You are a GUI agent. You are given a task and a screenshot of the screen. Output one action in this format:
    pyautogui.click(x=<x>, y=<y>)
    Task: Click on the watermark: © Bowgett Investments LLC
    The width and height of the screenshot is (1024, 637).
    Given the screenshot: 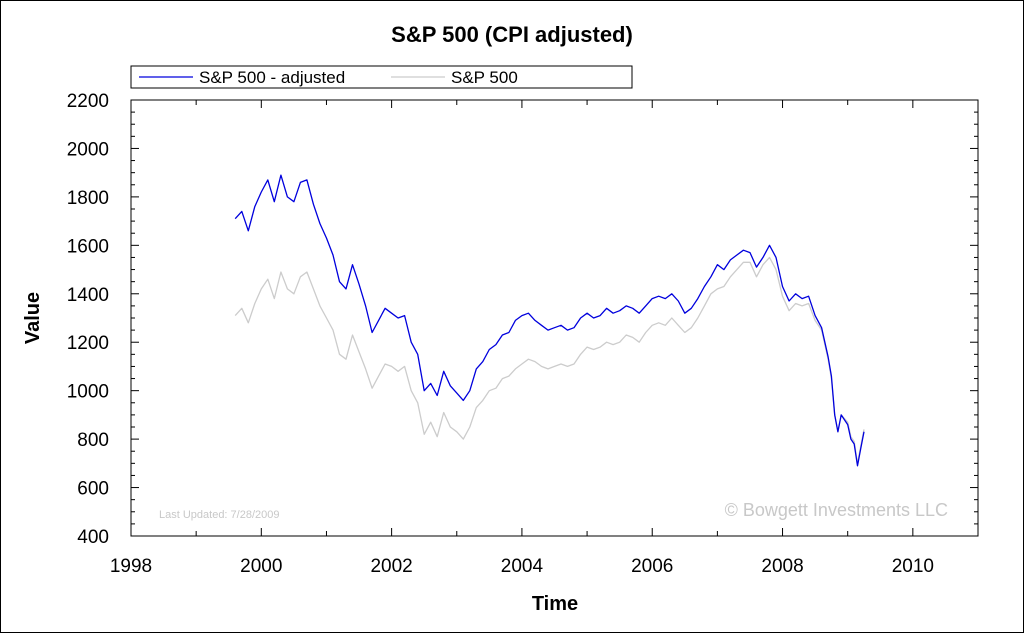 What is the action you would take?
    pyautogui.click(x=836, y=510)
    